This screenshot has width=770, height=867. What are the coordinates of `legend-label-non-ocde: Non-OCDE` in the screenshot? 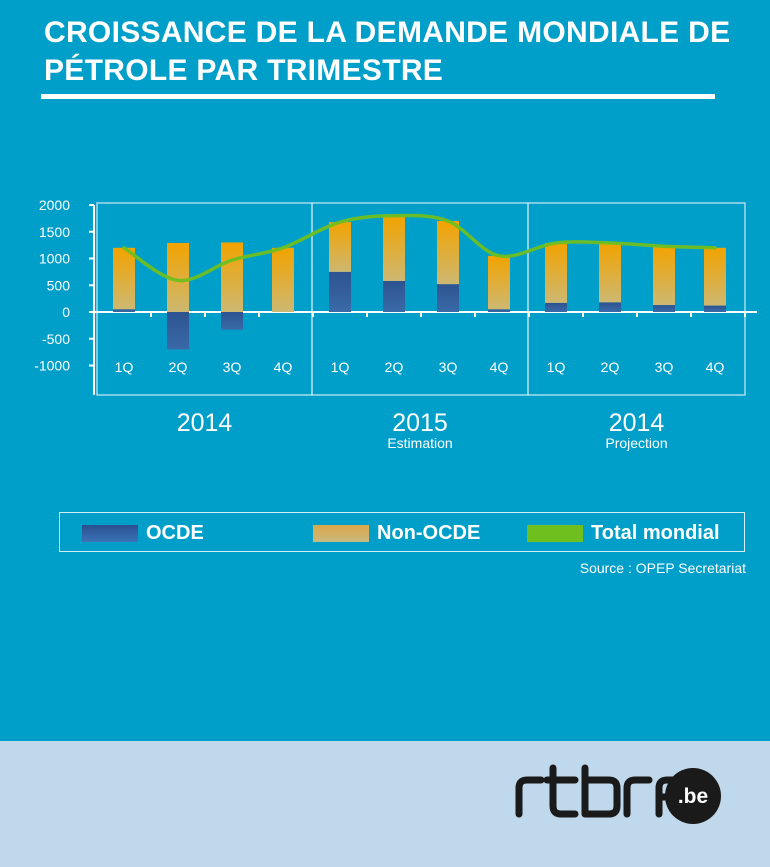 It's located at (429, 532).